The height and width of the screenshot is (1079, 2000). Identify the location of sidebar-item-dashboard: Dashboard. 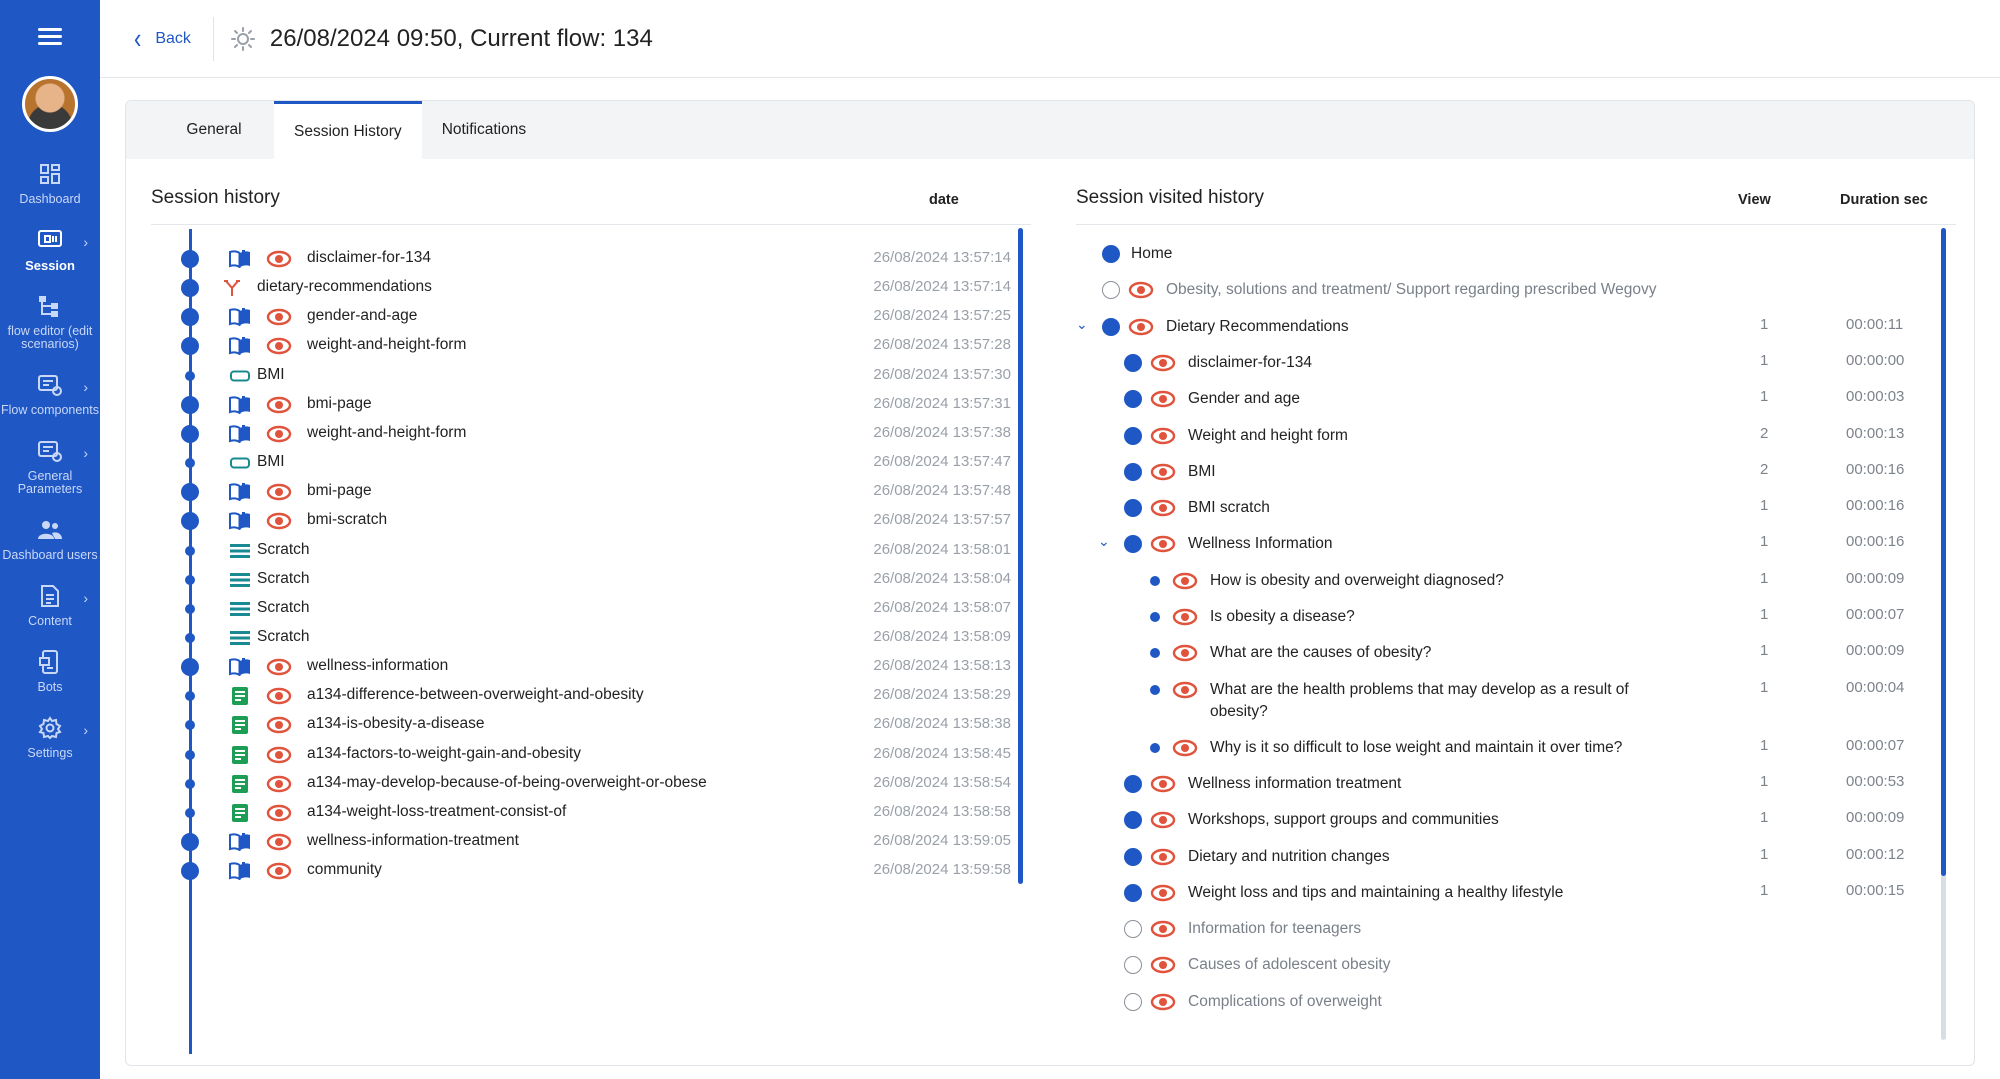
(50, 183).